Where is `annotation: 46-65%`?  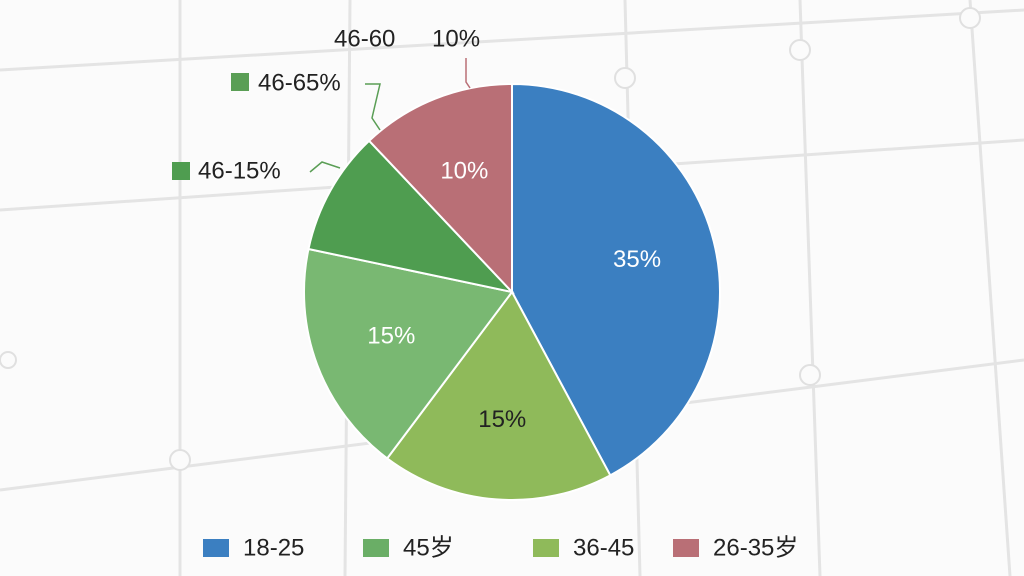
annotation: 46-65% is located at coordinates (299, 82).